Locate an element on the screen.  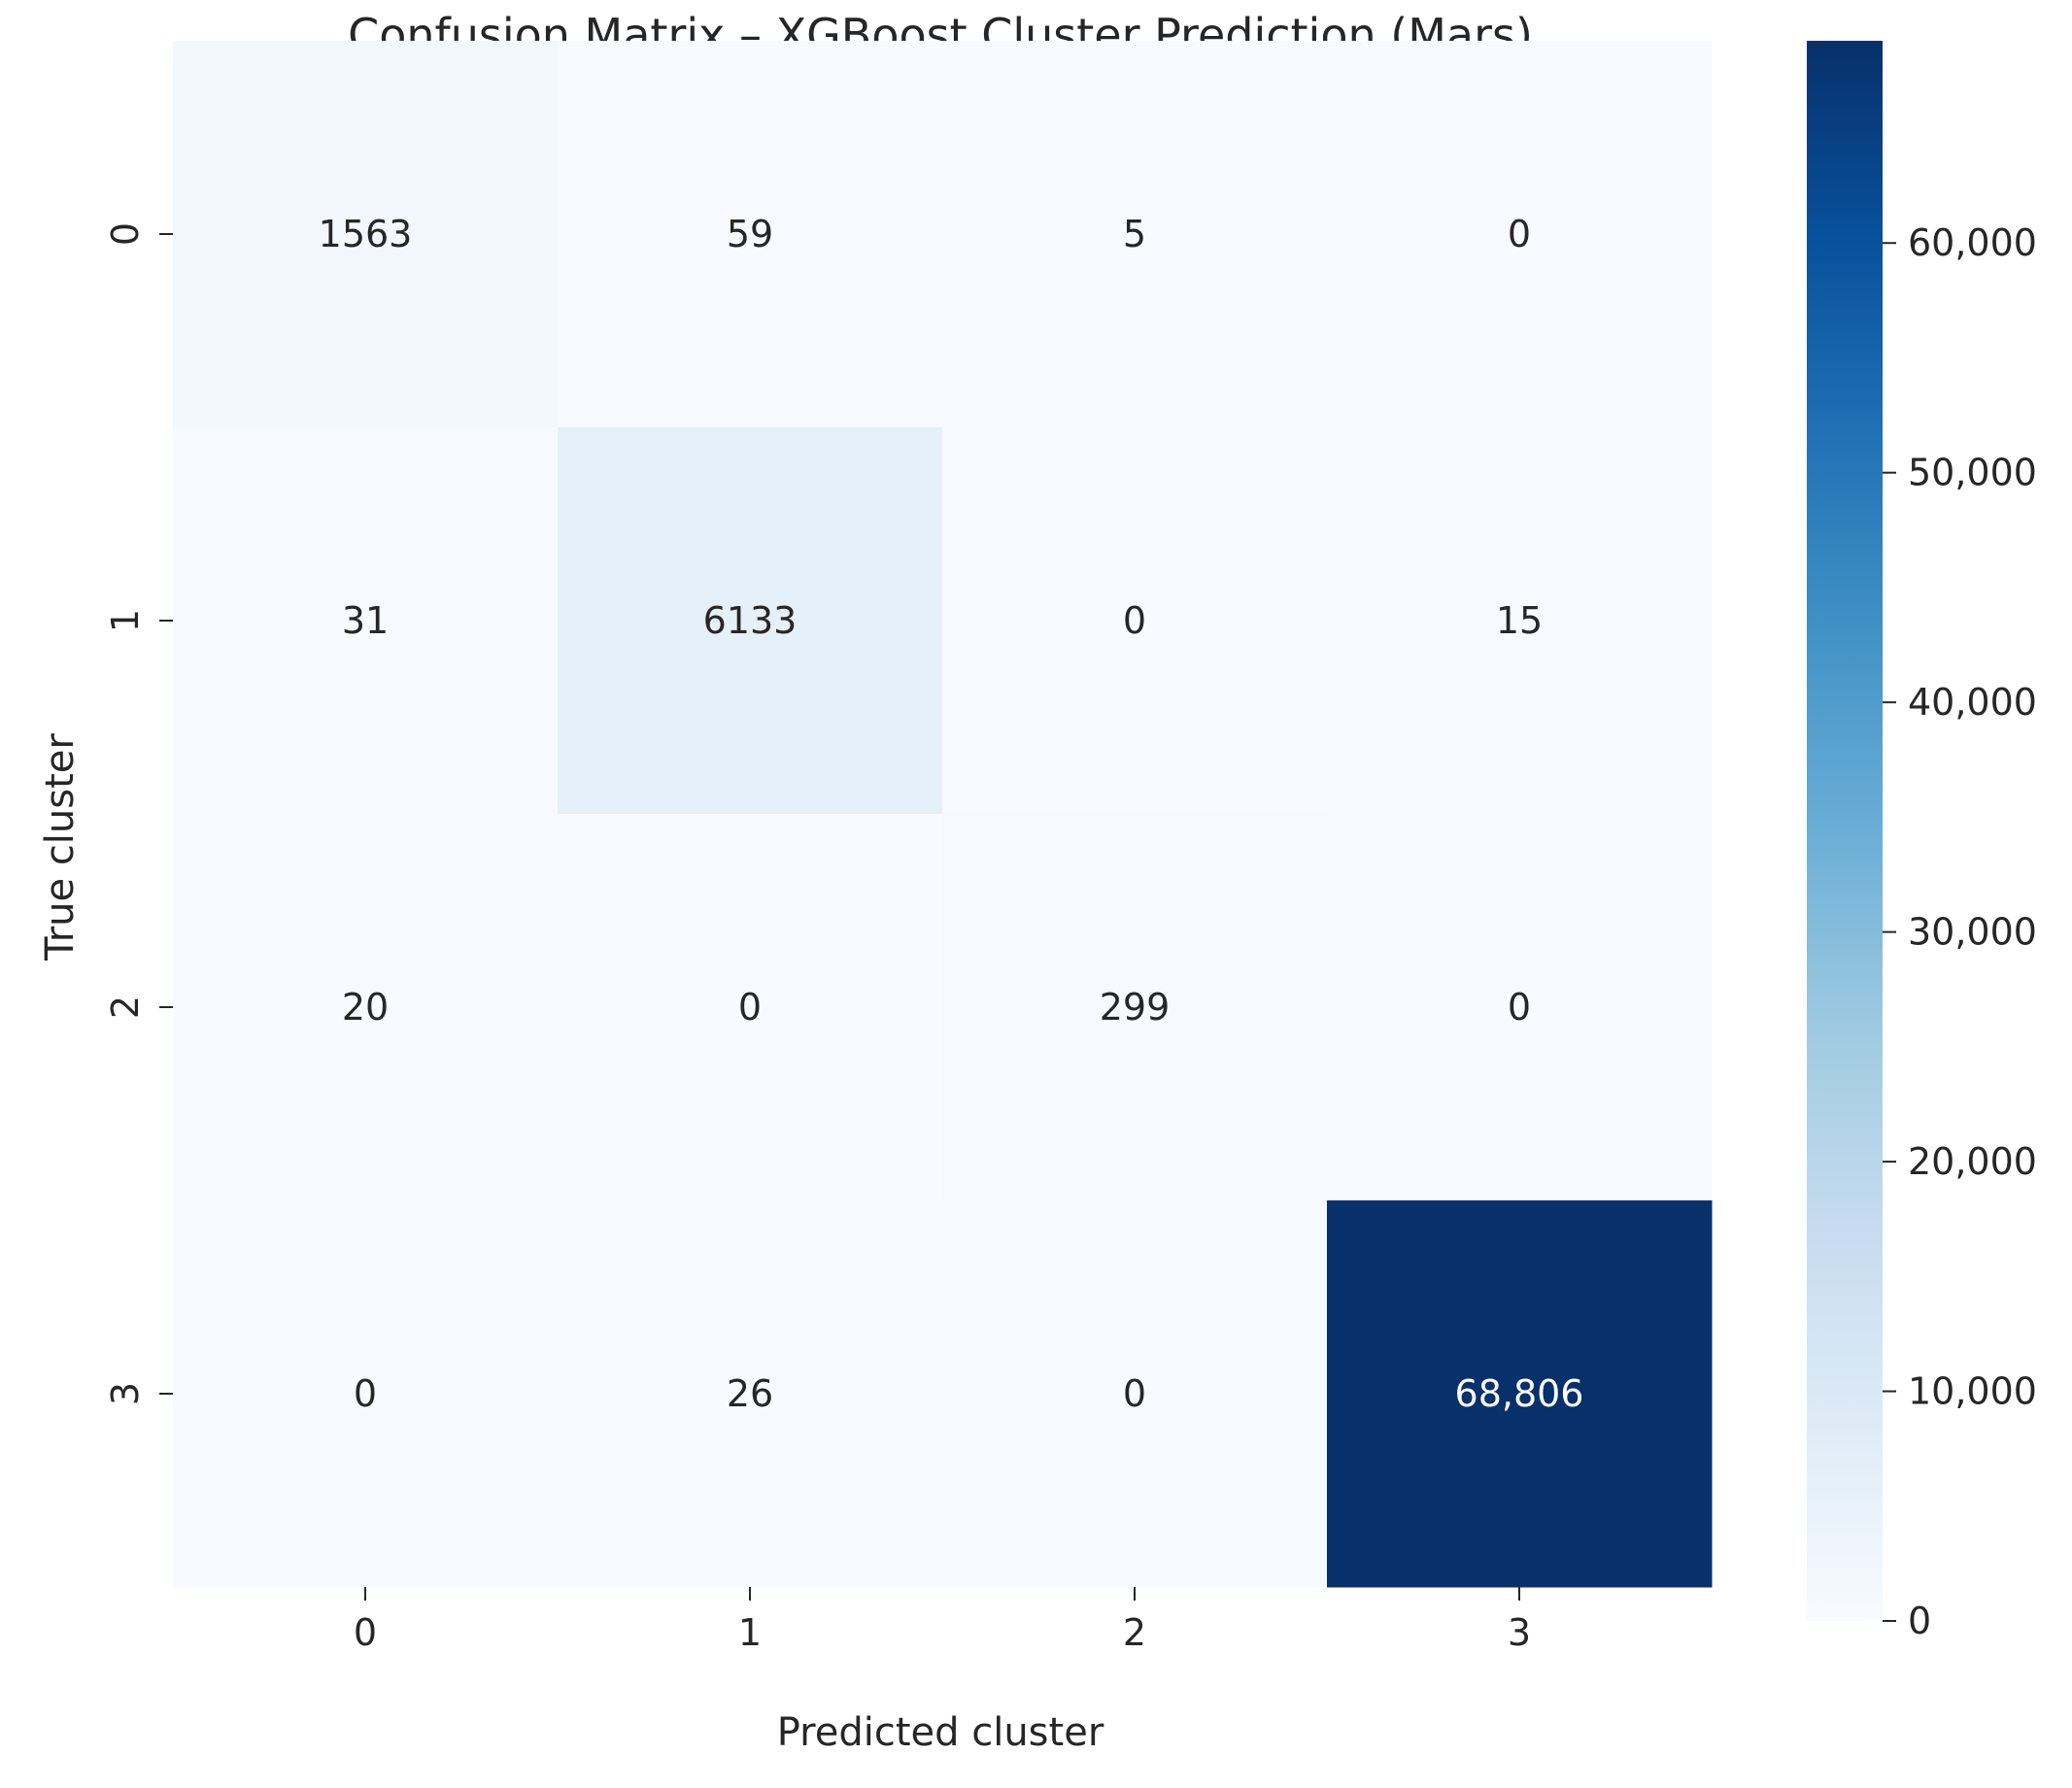
colorbar-tick-label-3: 30,000 is located at coordinates (1972, 933).